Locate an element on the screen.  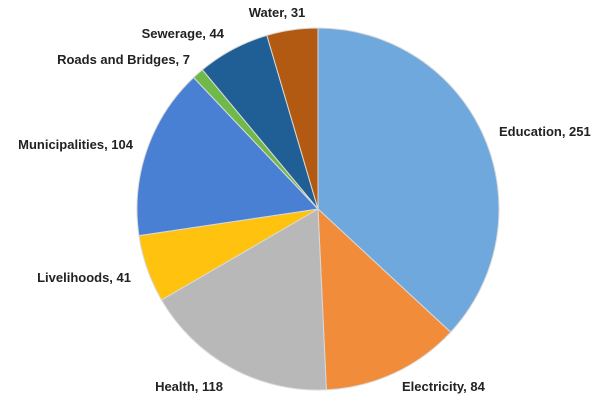
slice-label-electricity: Electricity, 84 is located at coordinates (444, 386).